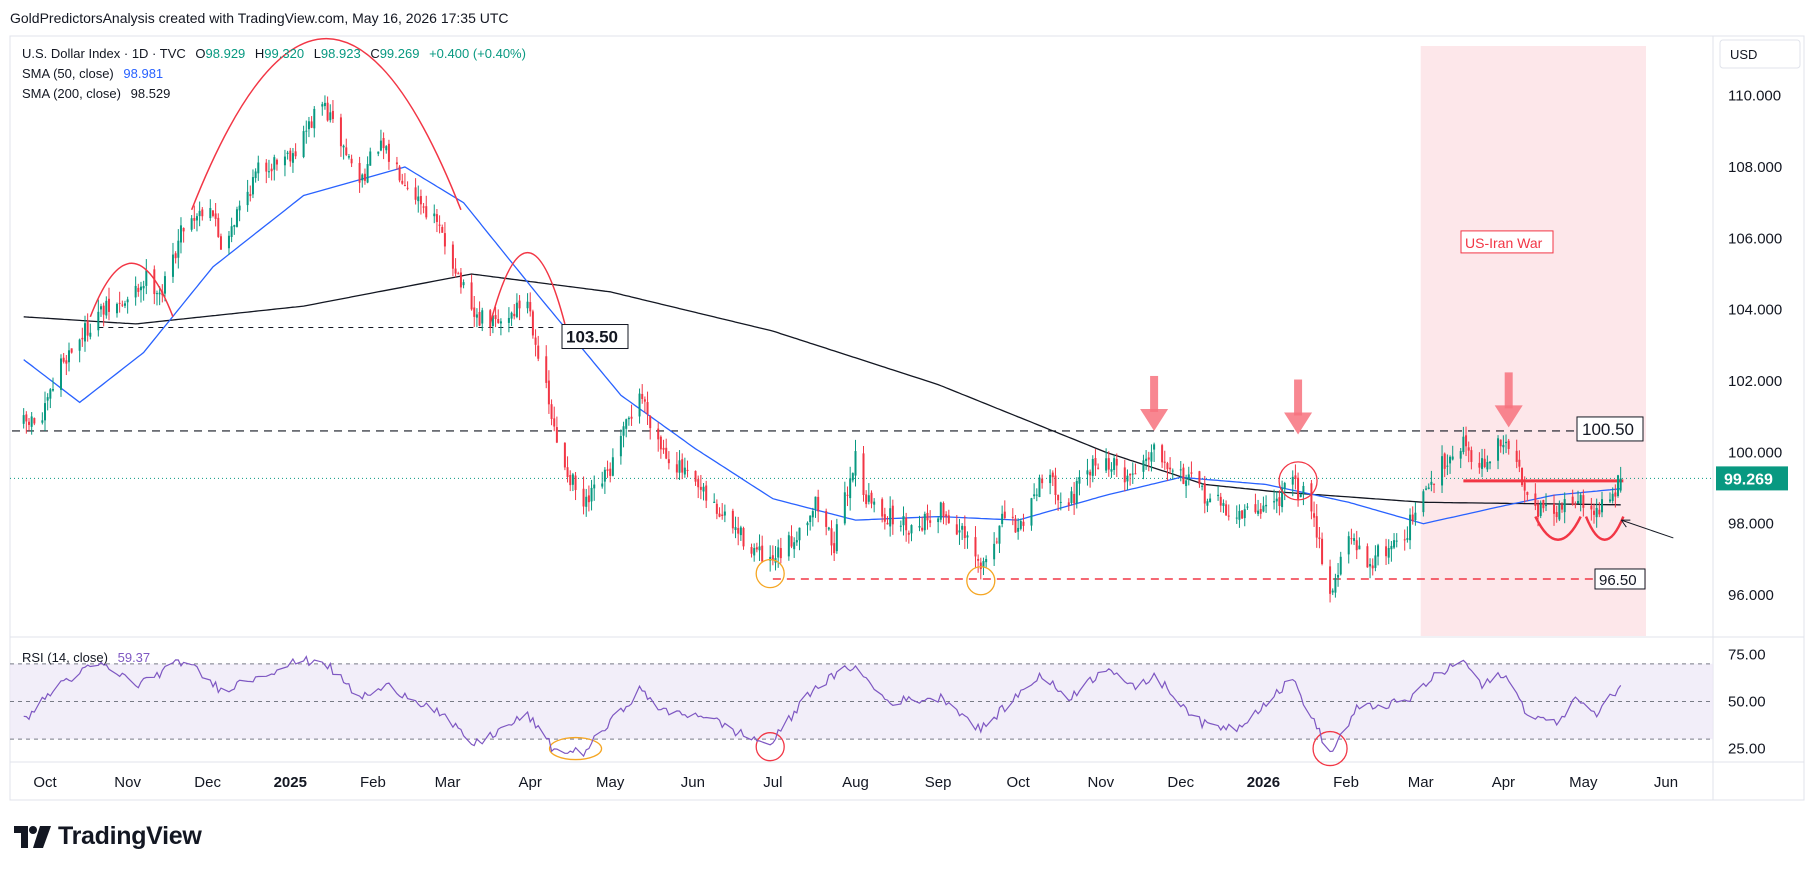 The image size is (1814, 877). Describe the element at coordinates (1018, 782) in the screenshot. I see `time-tick-label: Oct` at that location.